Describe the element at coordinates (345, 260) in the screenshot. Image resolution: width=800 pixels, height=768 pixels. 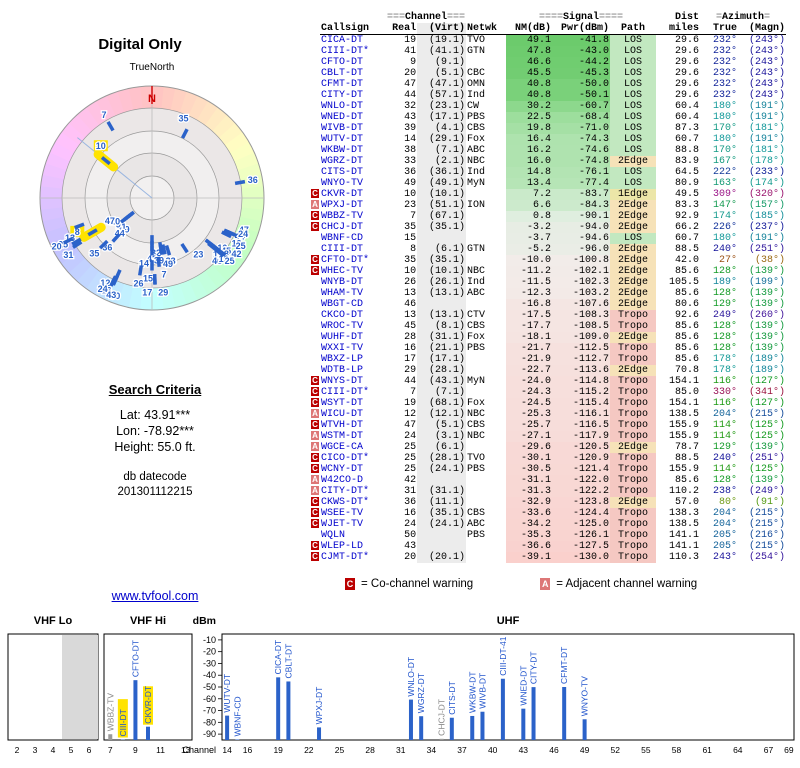
I see `callsign-link: CFTO-DT*` at that location.